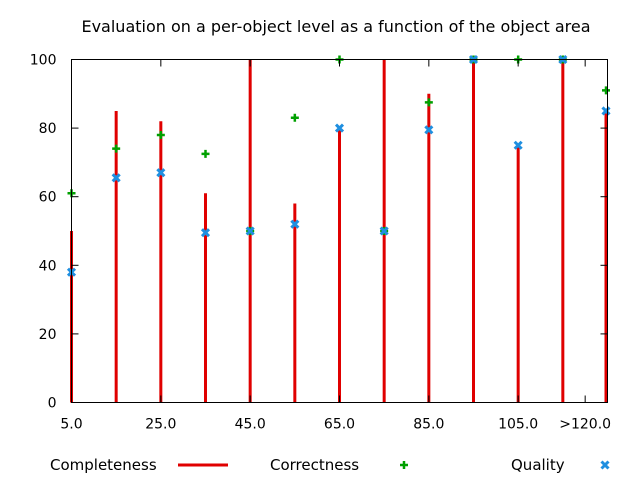  I want to click on legend: Completeness Correctness Quality, so click(330, 465).